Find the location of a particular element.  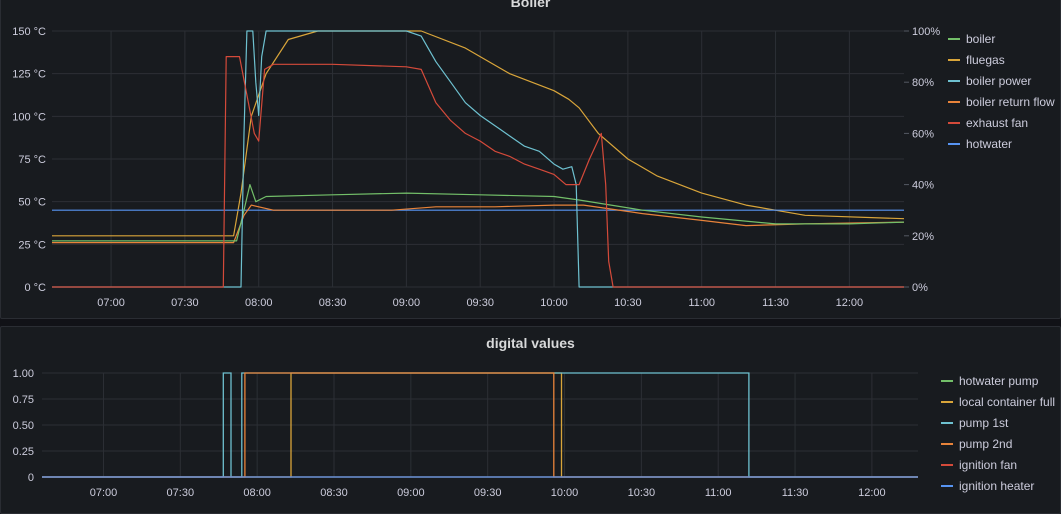

legend-item: pump 1st is located at coordinates (998, 422).